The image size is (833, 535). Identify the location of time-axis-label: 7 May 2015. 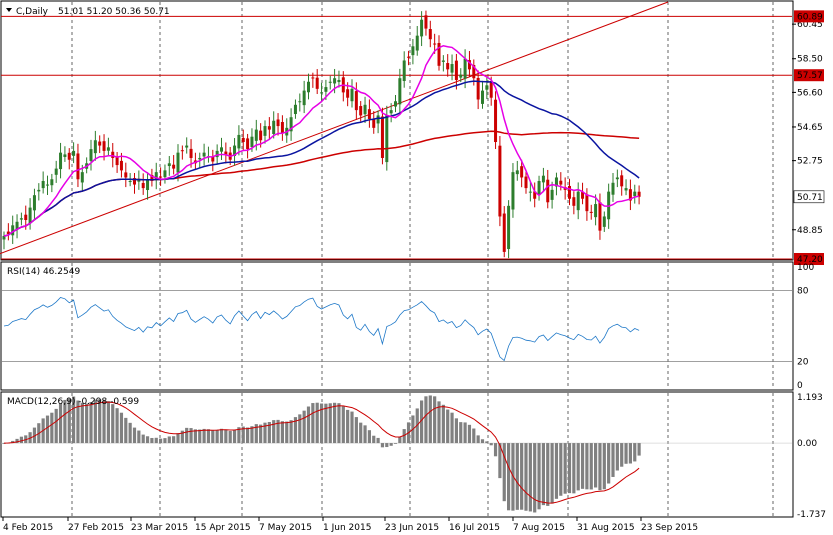
(285, 528).